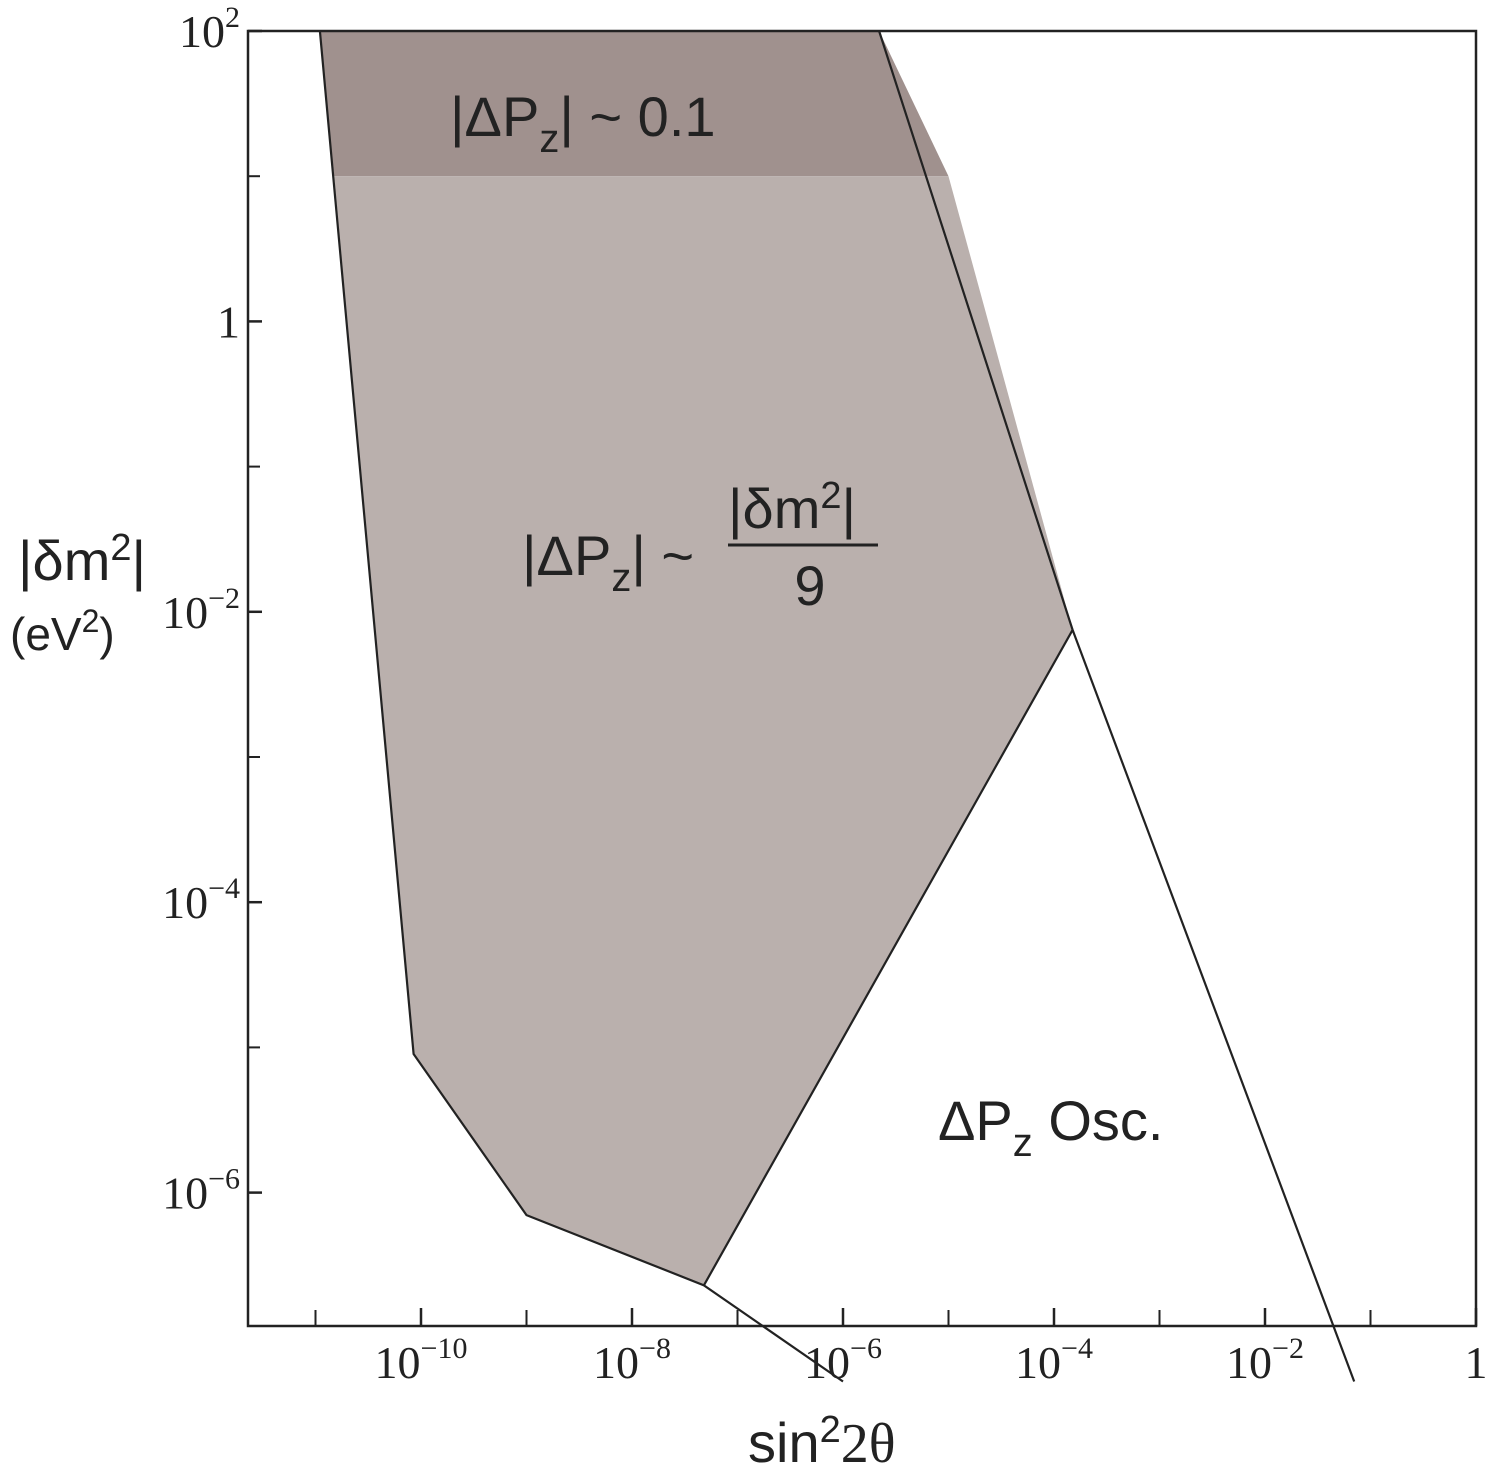 Image resolution: width=1494 pixels, height=1479 pixels. Describe the element at coordinates (201, 610) in the screenshot. I see `y-tick-label: 10⁻²` at that location.